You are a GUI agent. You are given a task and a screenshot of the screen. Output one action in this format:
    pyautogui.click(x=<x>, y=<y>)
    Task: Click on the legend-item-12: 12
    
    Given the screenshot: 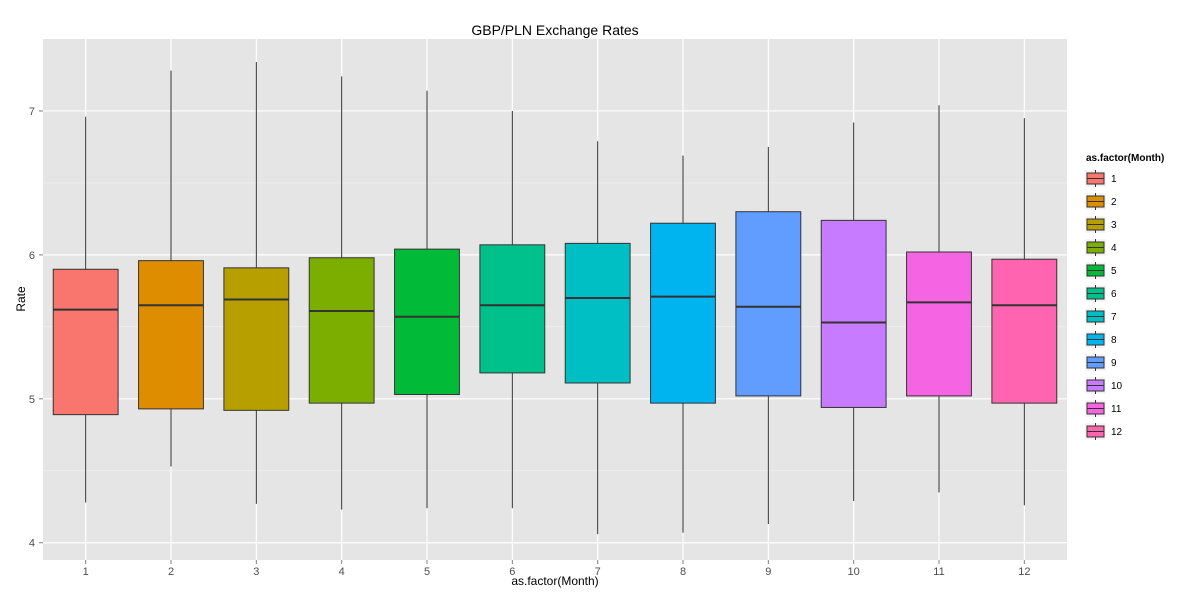 What is the action you would take?
    pyautogui.click(x=1103, y=431)
    